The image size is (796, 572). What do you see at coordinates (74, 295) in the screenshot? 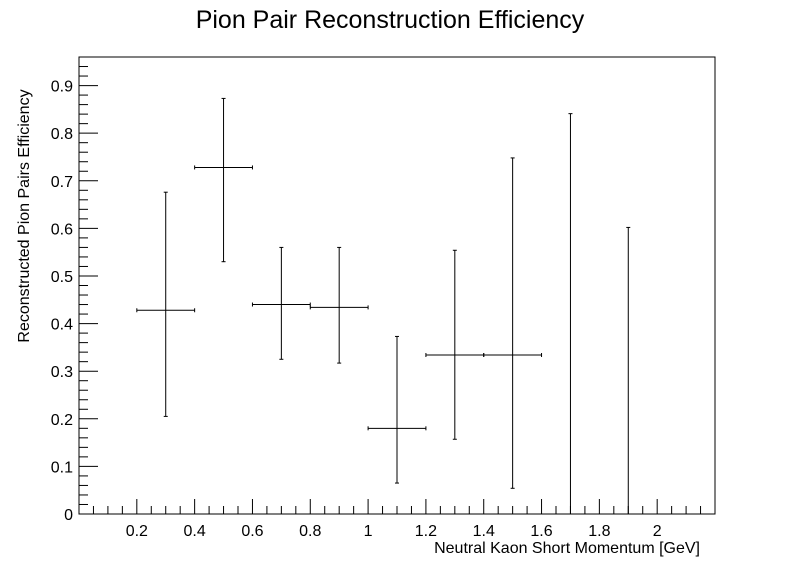
I see `y-axis-ticks: 0 0.1 0.2 0.3 0.4 0.5 0.6 0.7 0.8 0.9` at bounding box center [74, 295].